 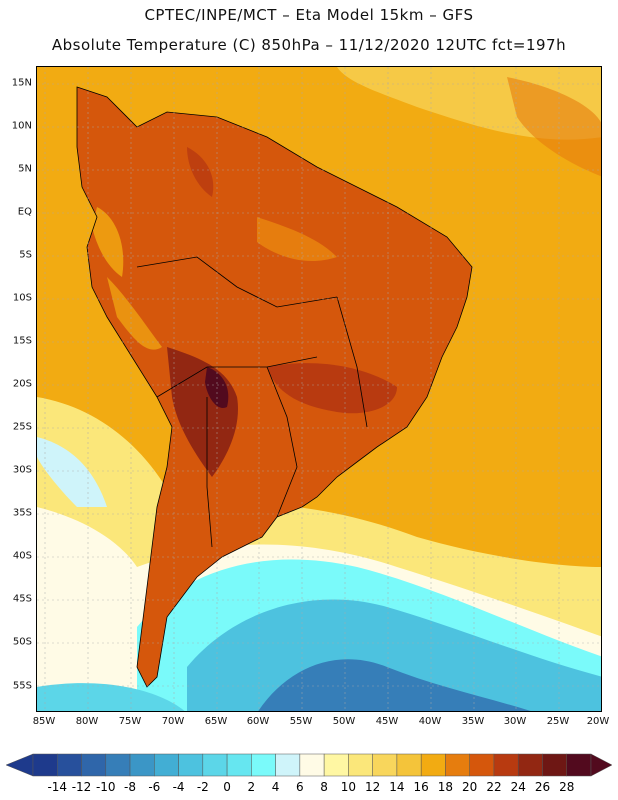 What do you see at coordinates (301, 721) in the screenshot?
I see `lon-label: 55W` at bounding box center [301, 721].